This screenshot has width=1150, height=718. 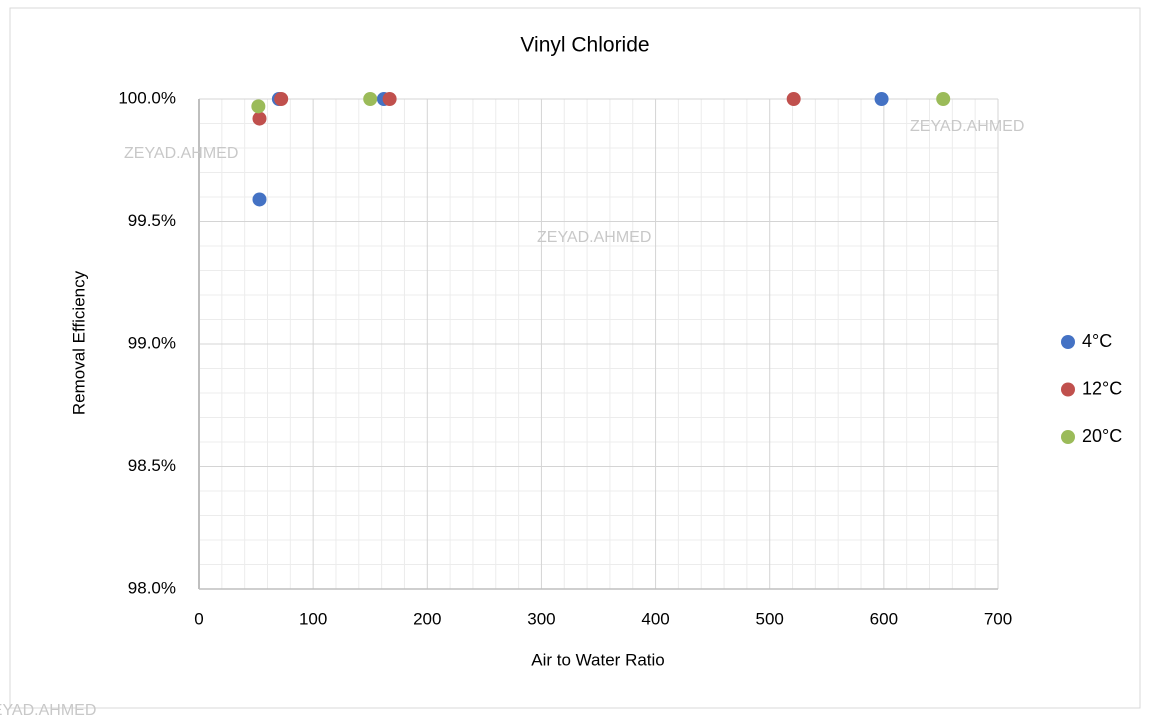 I want to click on x-tick-label: 200, so click(x=427, y=618).